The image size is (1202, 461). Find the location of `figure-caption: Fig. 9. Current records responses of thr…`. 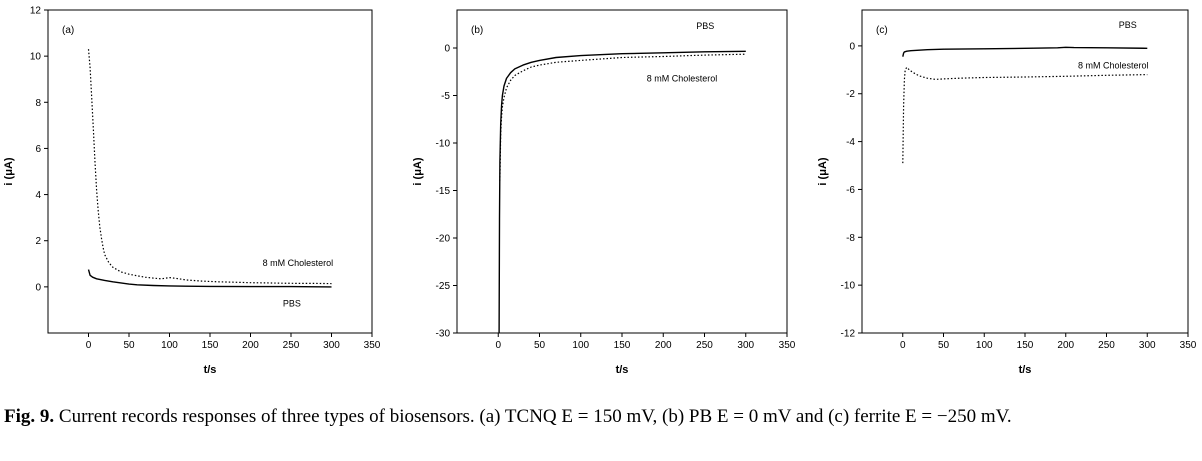

figure-caption: Fig. 9. Current records responses of thr… is located at coordinates (601, 416).